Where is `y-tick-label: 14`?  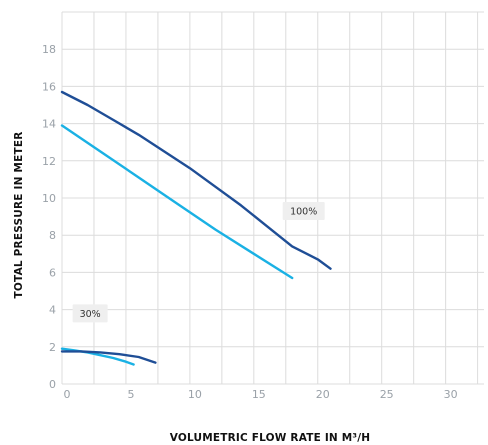
y-tick-label: 14 is located at coordinates (49, 124).